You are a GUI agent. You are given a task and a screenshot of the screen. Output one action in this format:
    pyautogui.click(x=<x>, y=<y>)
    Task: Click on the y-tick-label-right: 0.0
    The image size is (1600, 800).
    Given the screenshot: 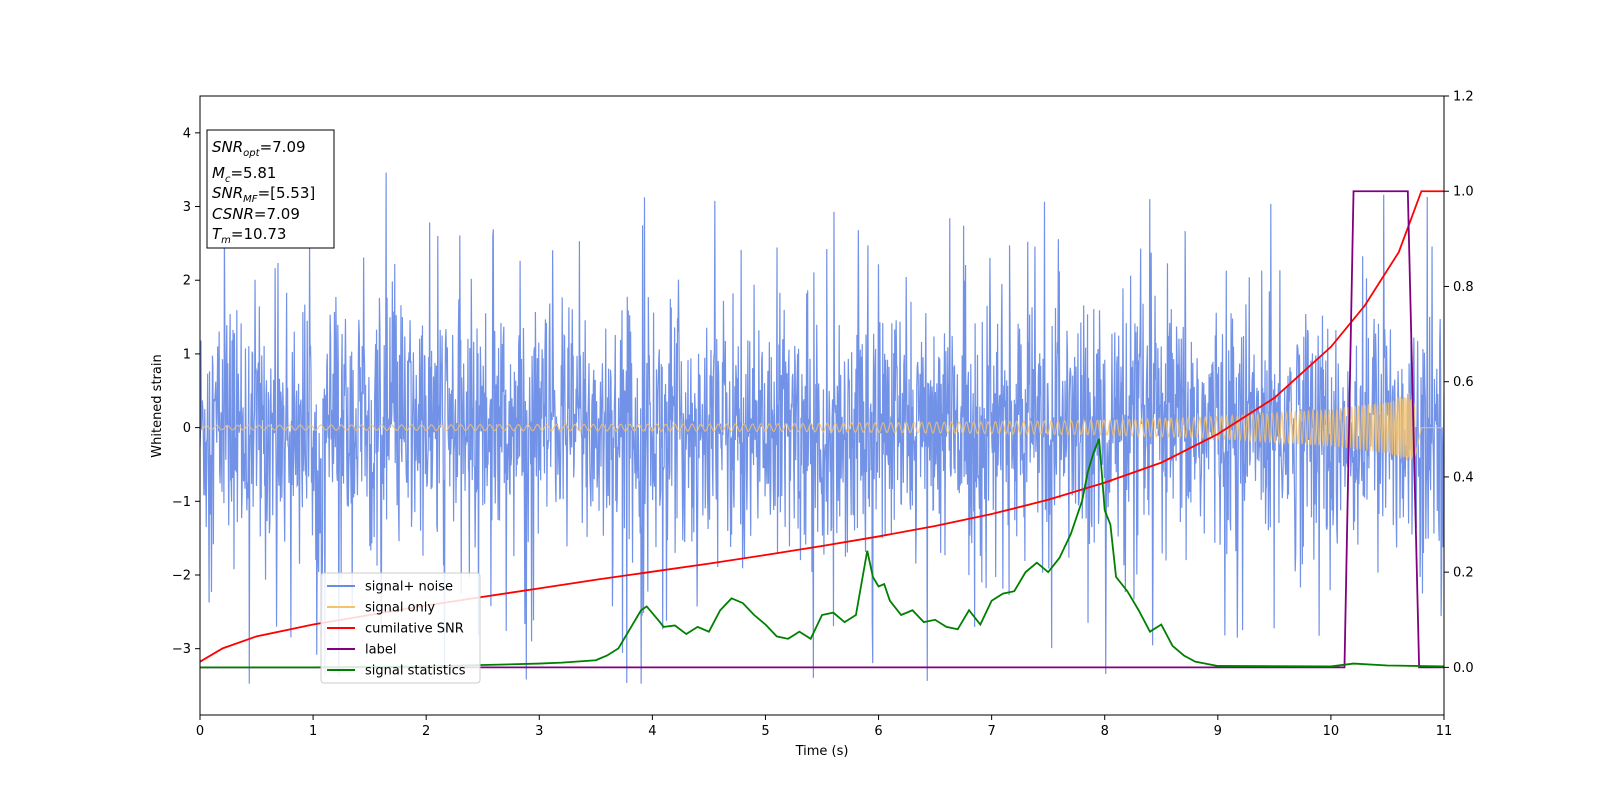 What is the action you would take?
    pyautogui.click(x=1463, y=668)
    